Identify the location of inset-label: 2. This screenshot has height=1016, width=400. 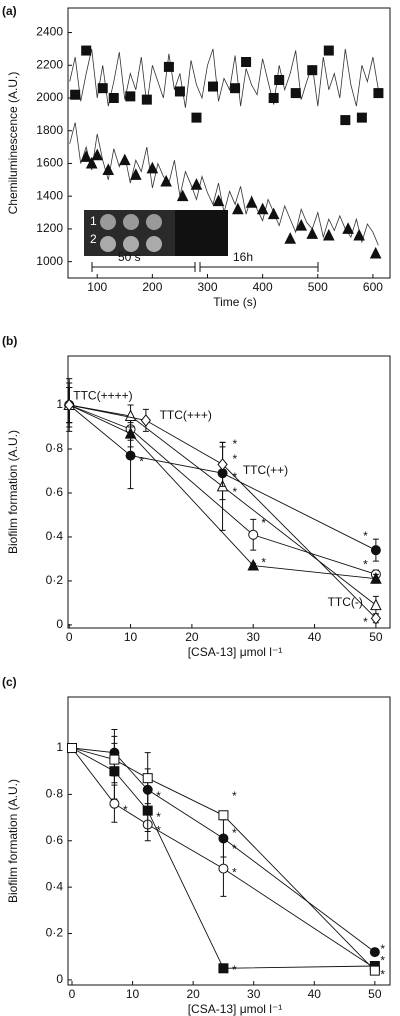
(93, 239).